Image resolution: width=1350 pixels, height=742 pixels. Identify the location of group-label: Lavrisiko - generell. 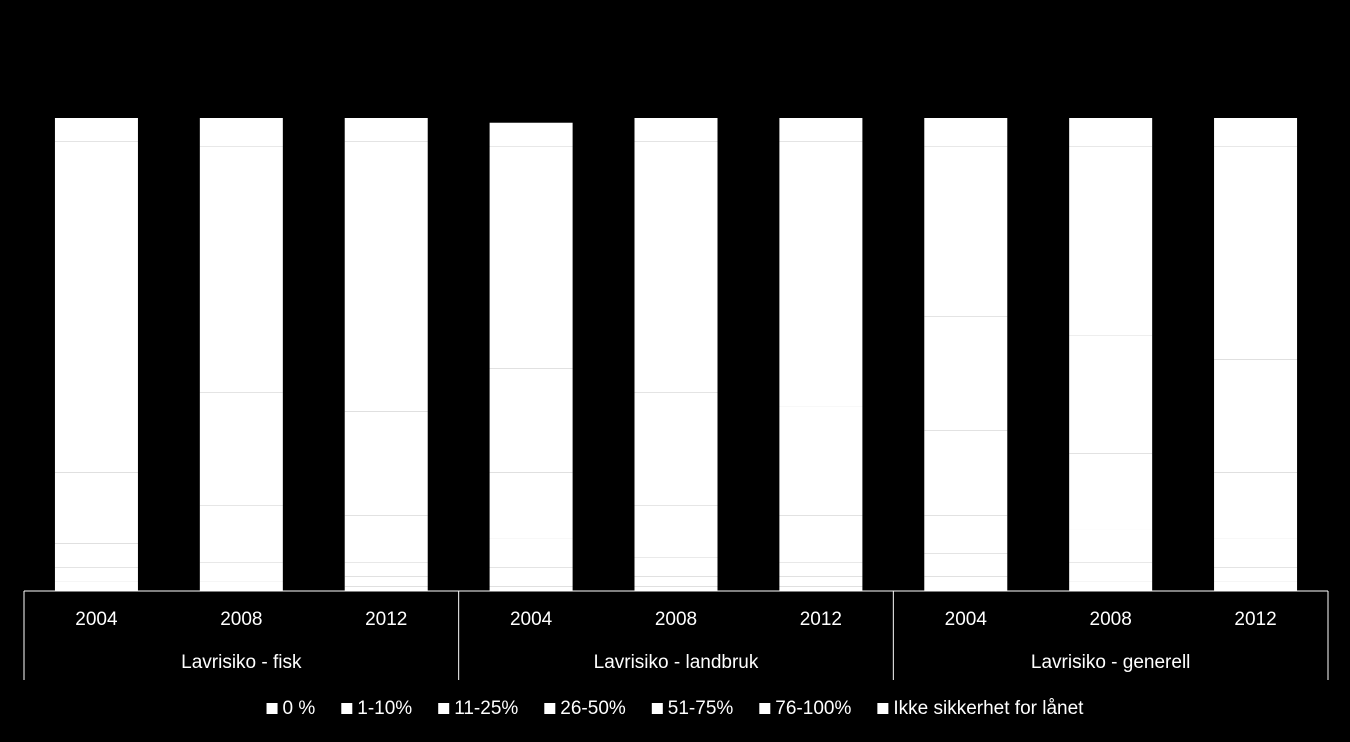
(1110, 662).